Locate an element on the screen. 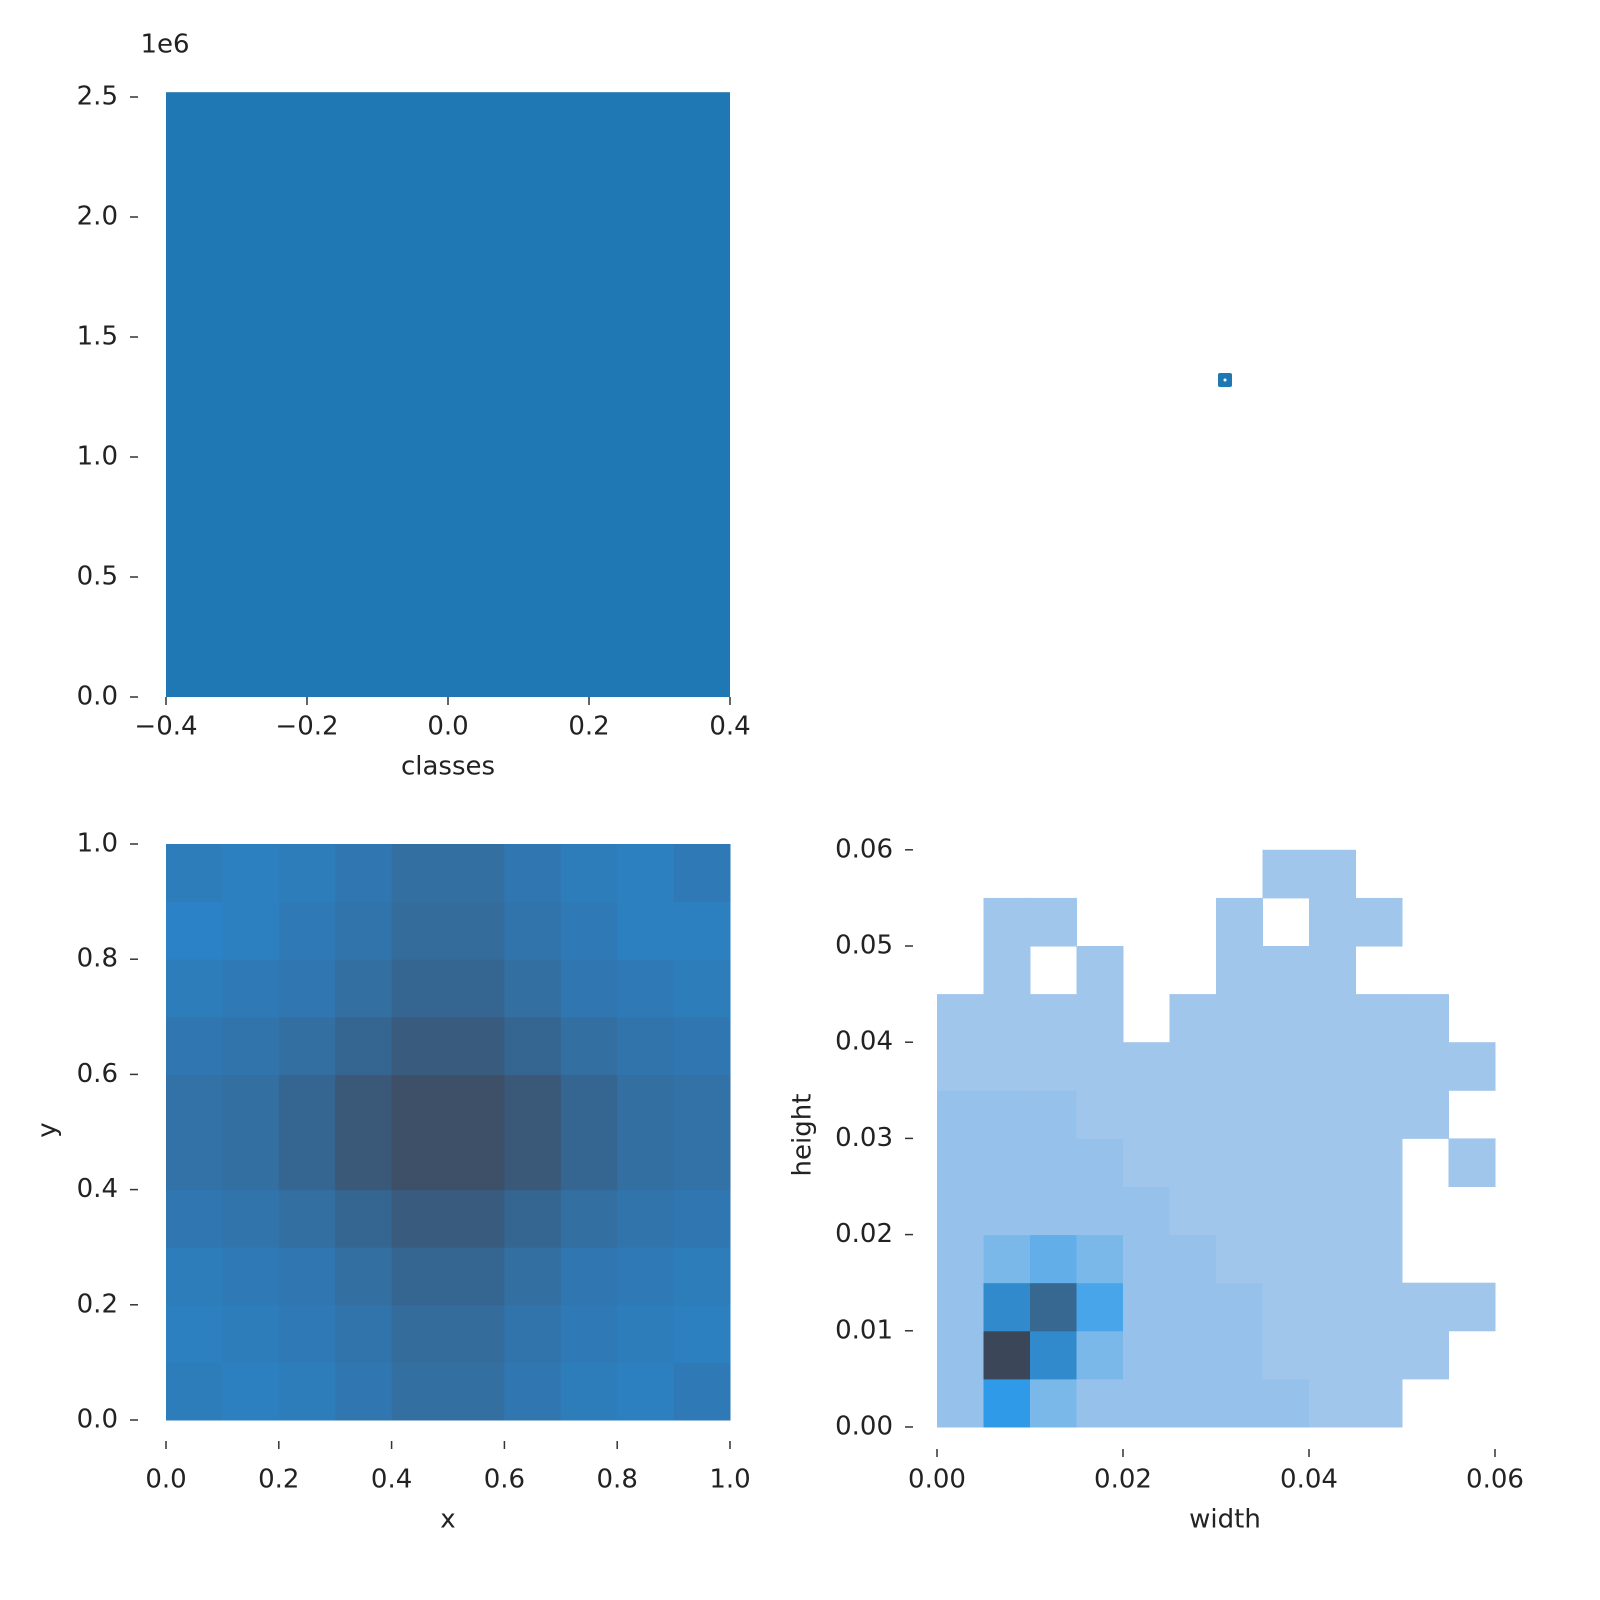  y-tick-label: 0.4 is located at coordinates (97, 1189).